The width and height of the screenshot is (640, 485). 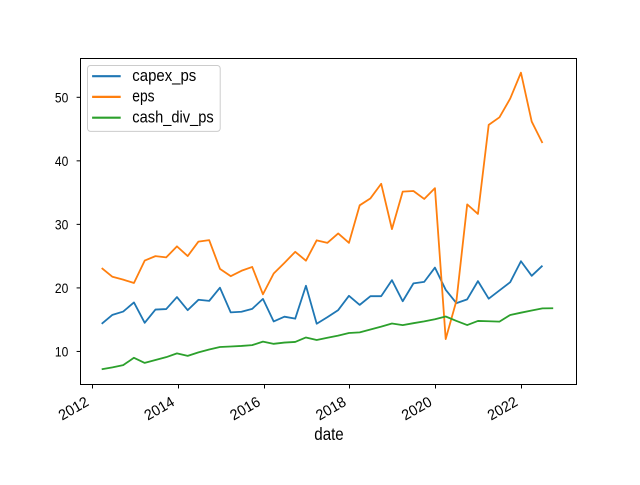 What do you see at coordinates (62, 98) in the screenshot?
I see `svg-text: 50` at bounding box center [62, 98].